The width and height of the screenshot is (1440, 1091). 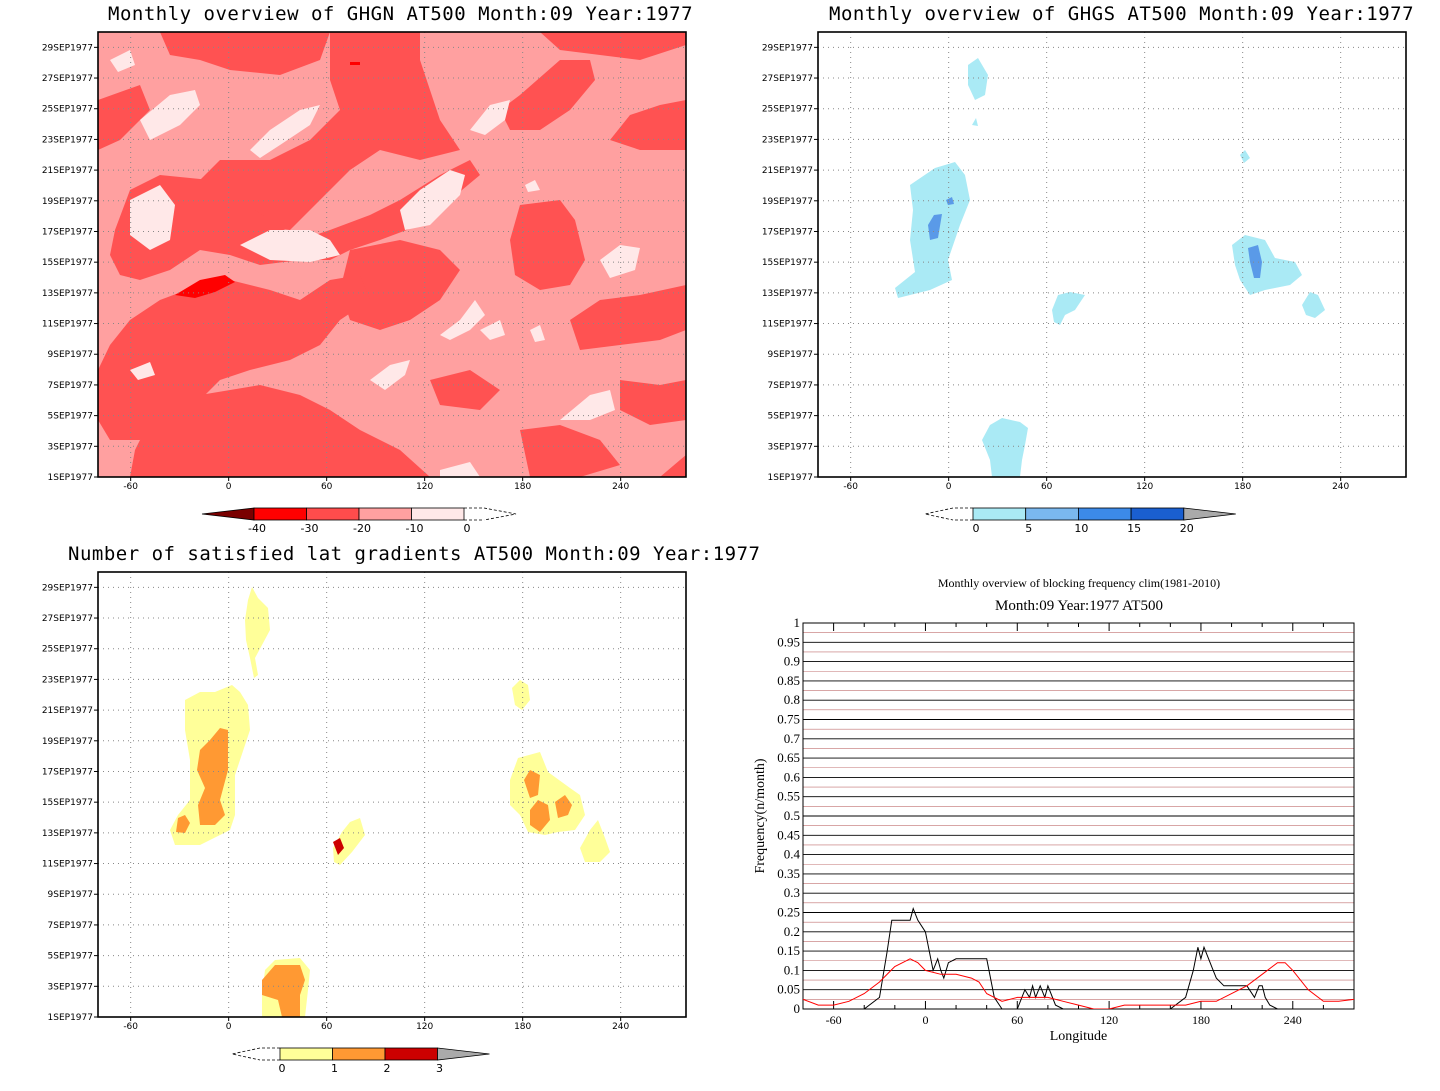 What do you see at coordinates (229, 1027) in the screenshot?
I see `x-tick-label: 0` at bounding box center [229, 1027].